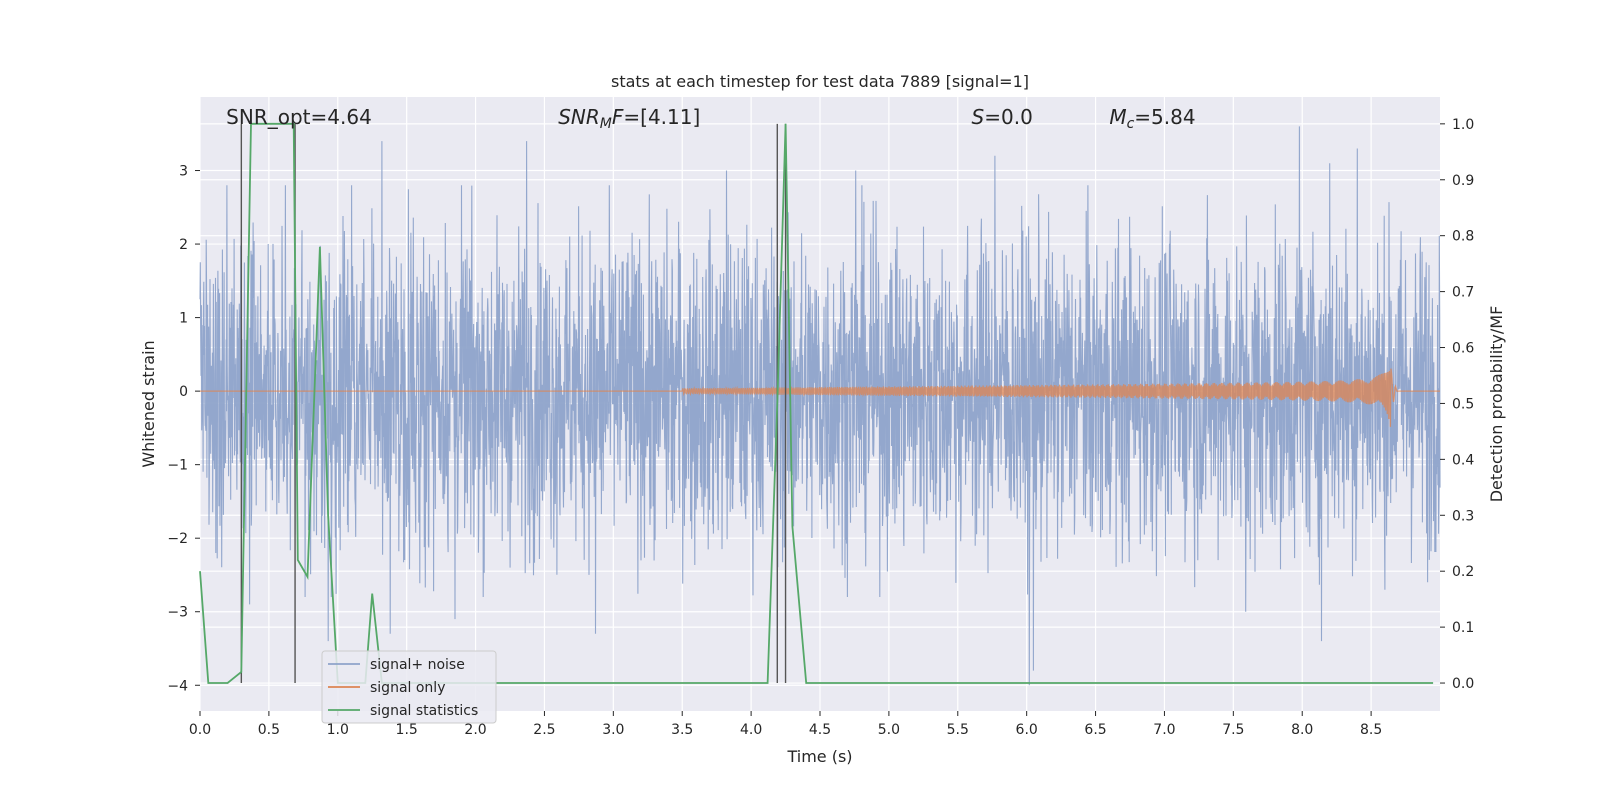 The image size is (1600, 800). What do you see at coordinates (1463, 572) in the screenshot?
I see `y-right-tick-label: 0.2` at bounding box center [1463, 572].